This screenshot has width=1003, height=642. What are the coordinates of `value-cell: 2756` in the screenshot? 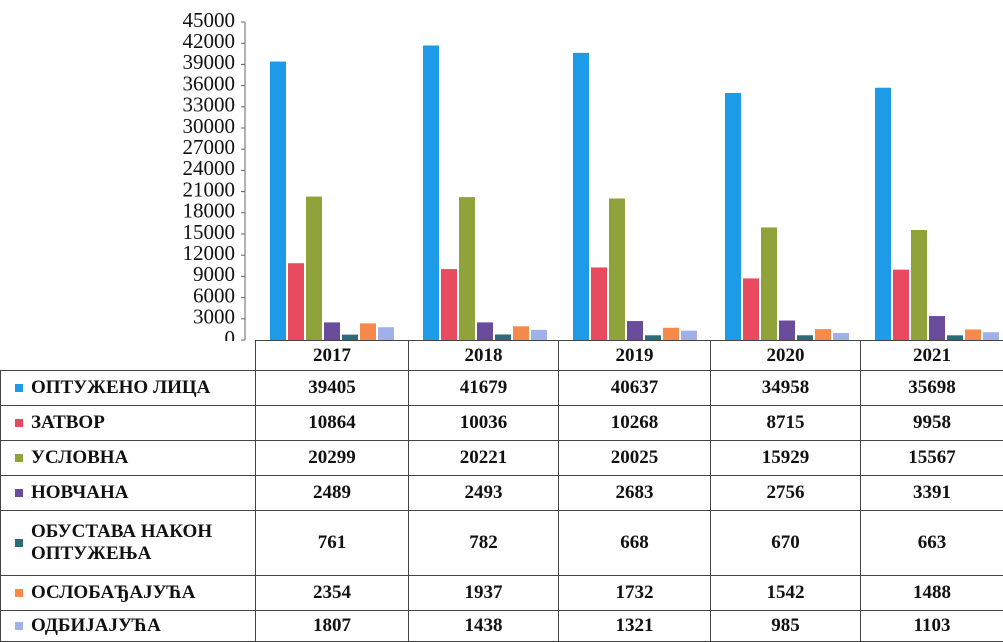 It's located at (786, 493).